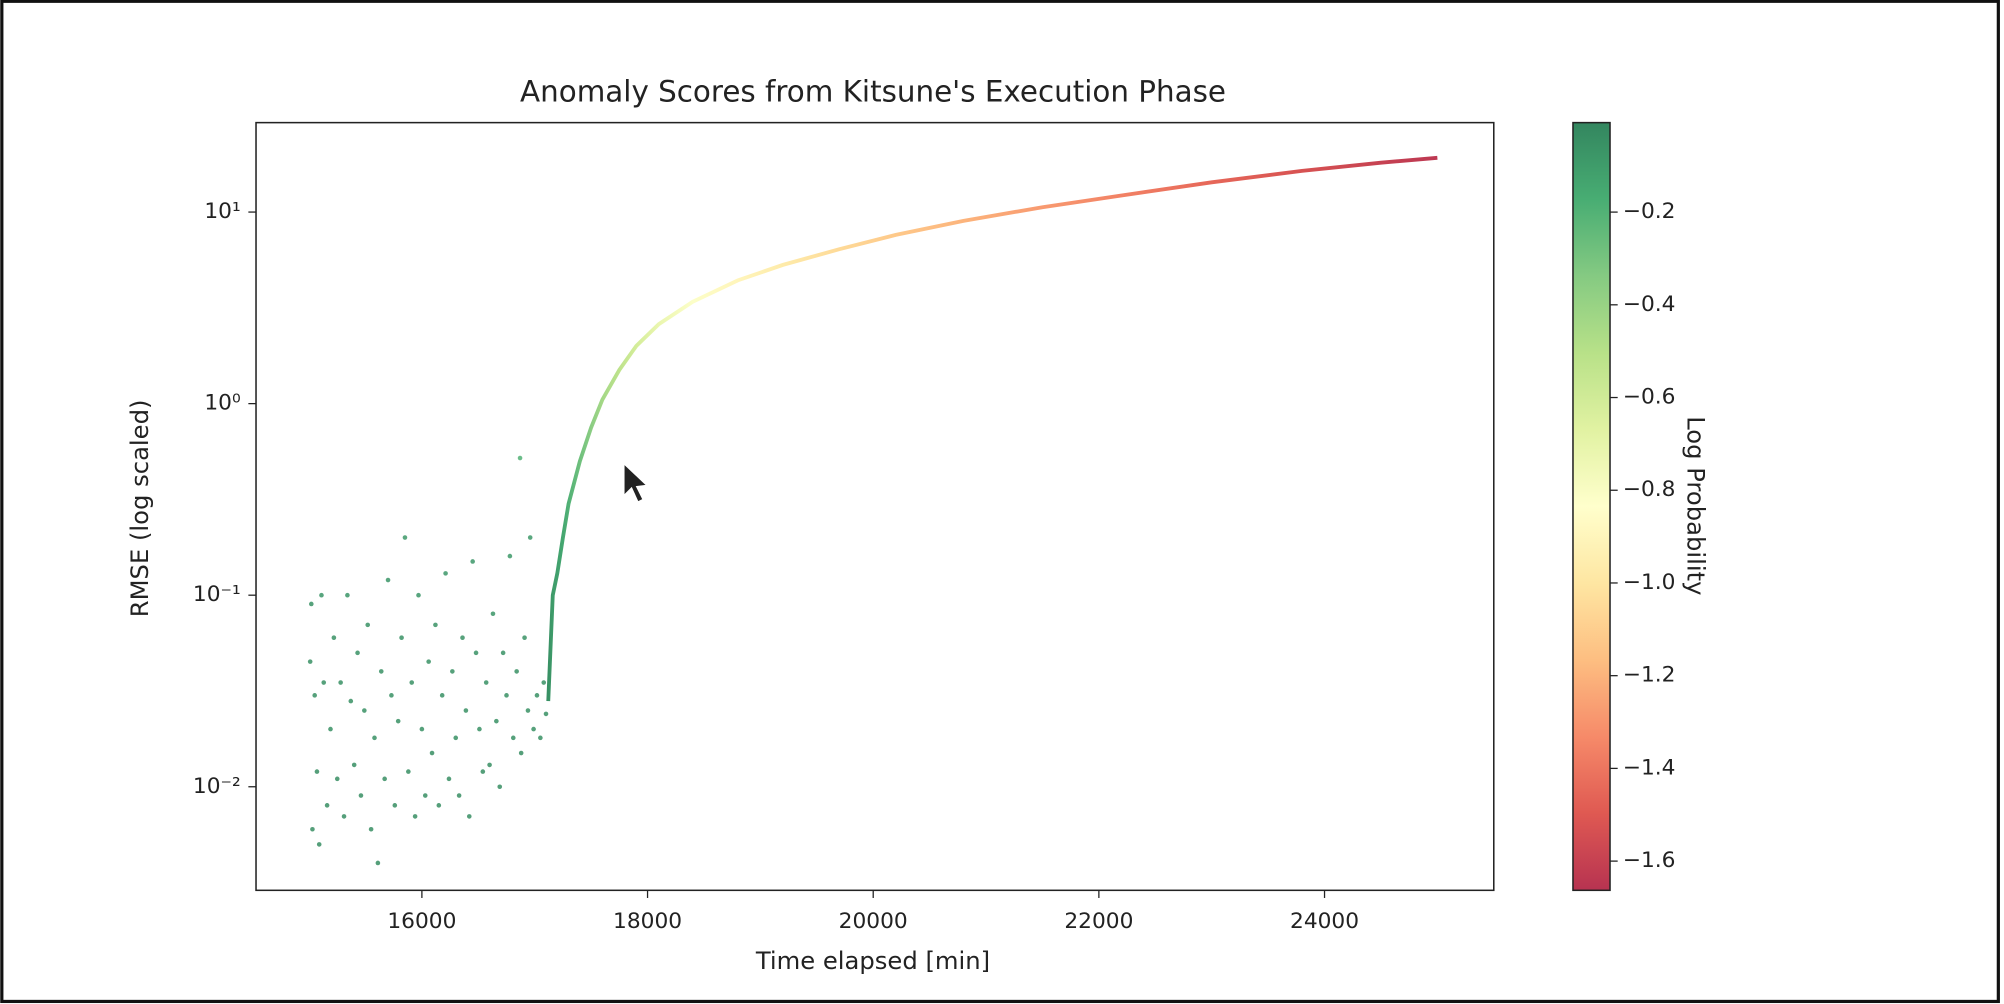 This screenshot has width=2004, height=1004. I want to click on colorbar-tick-label: −0.2, so click(1649, 211).